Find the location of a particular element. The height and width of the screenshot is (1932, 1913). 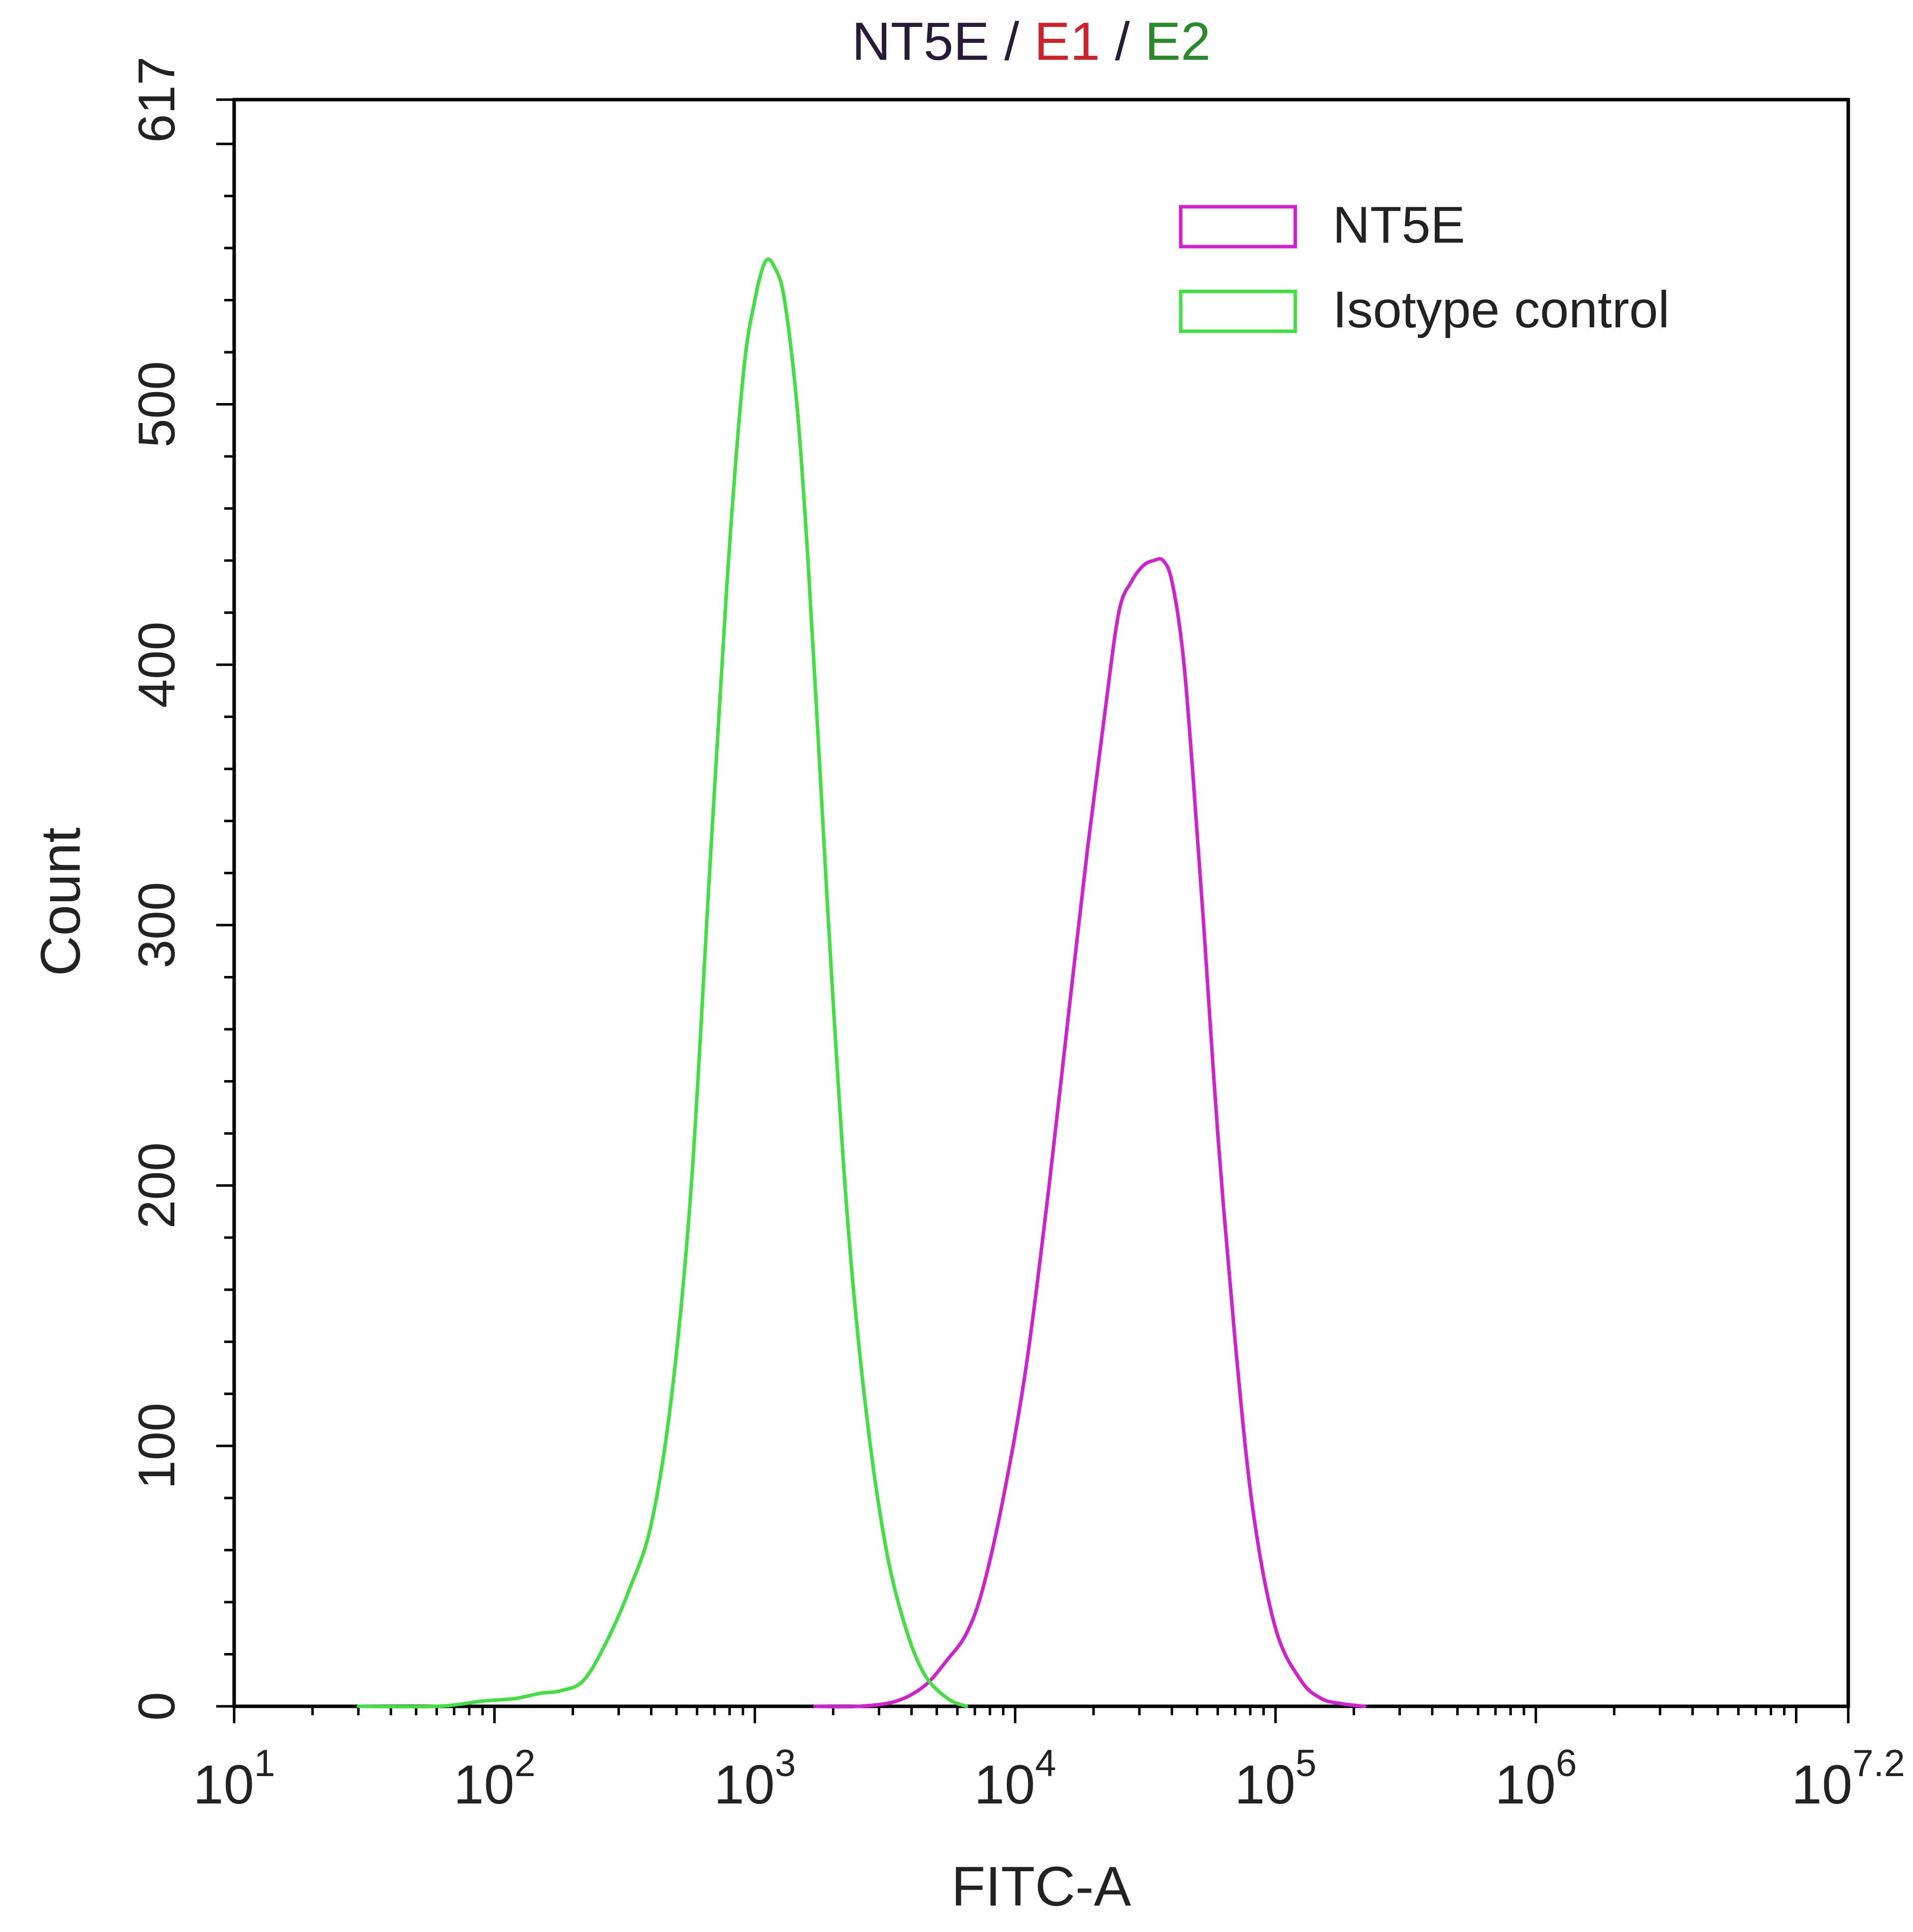

y-tick-label: 100 is located at coordinates (157, 1446).